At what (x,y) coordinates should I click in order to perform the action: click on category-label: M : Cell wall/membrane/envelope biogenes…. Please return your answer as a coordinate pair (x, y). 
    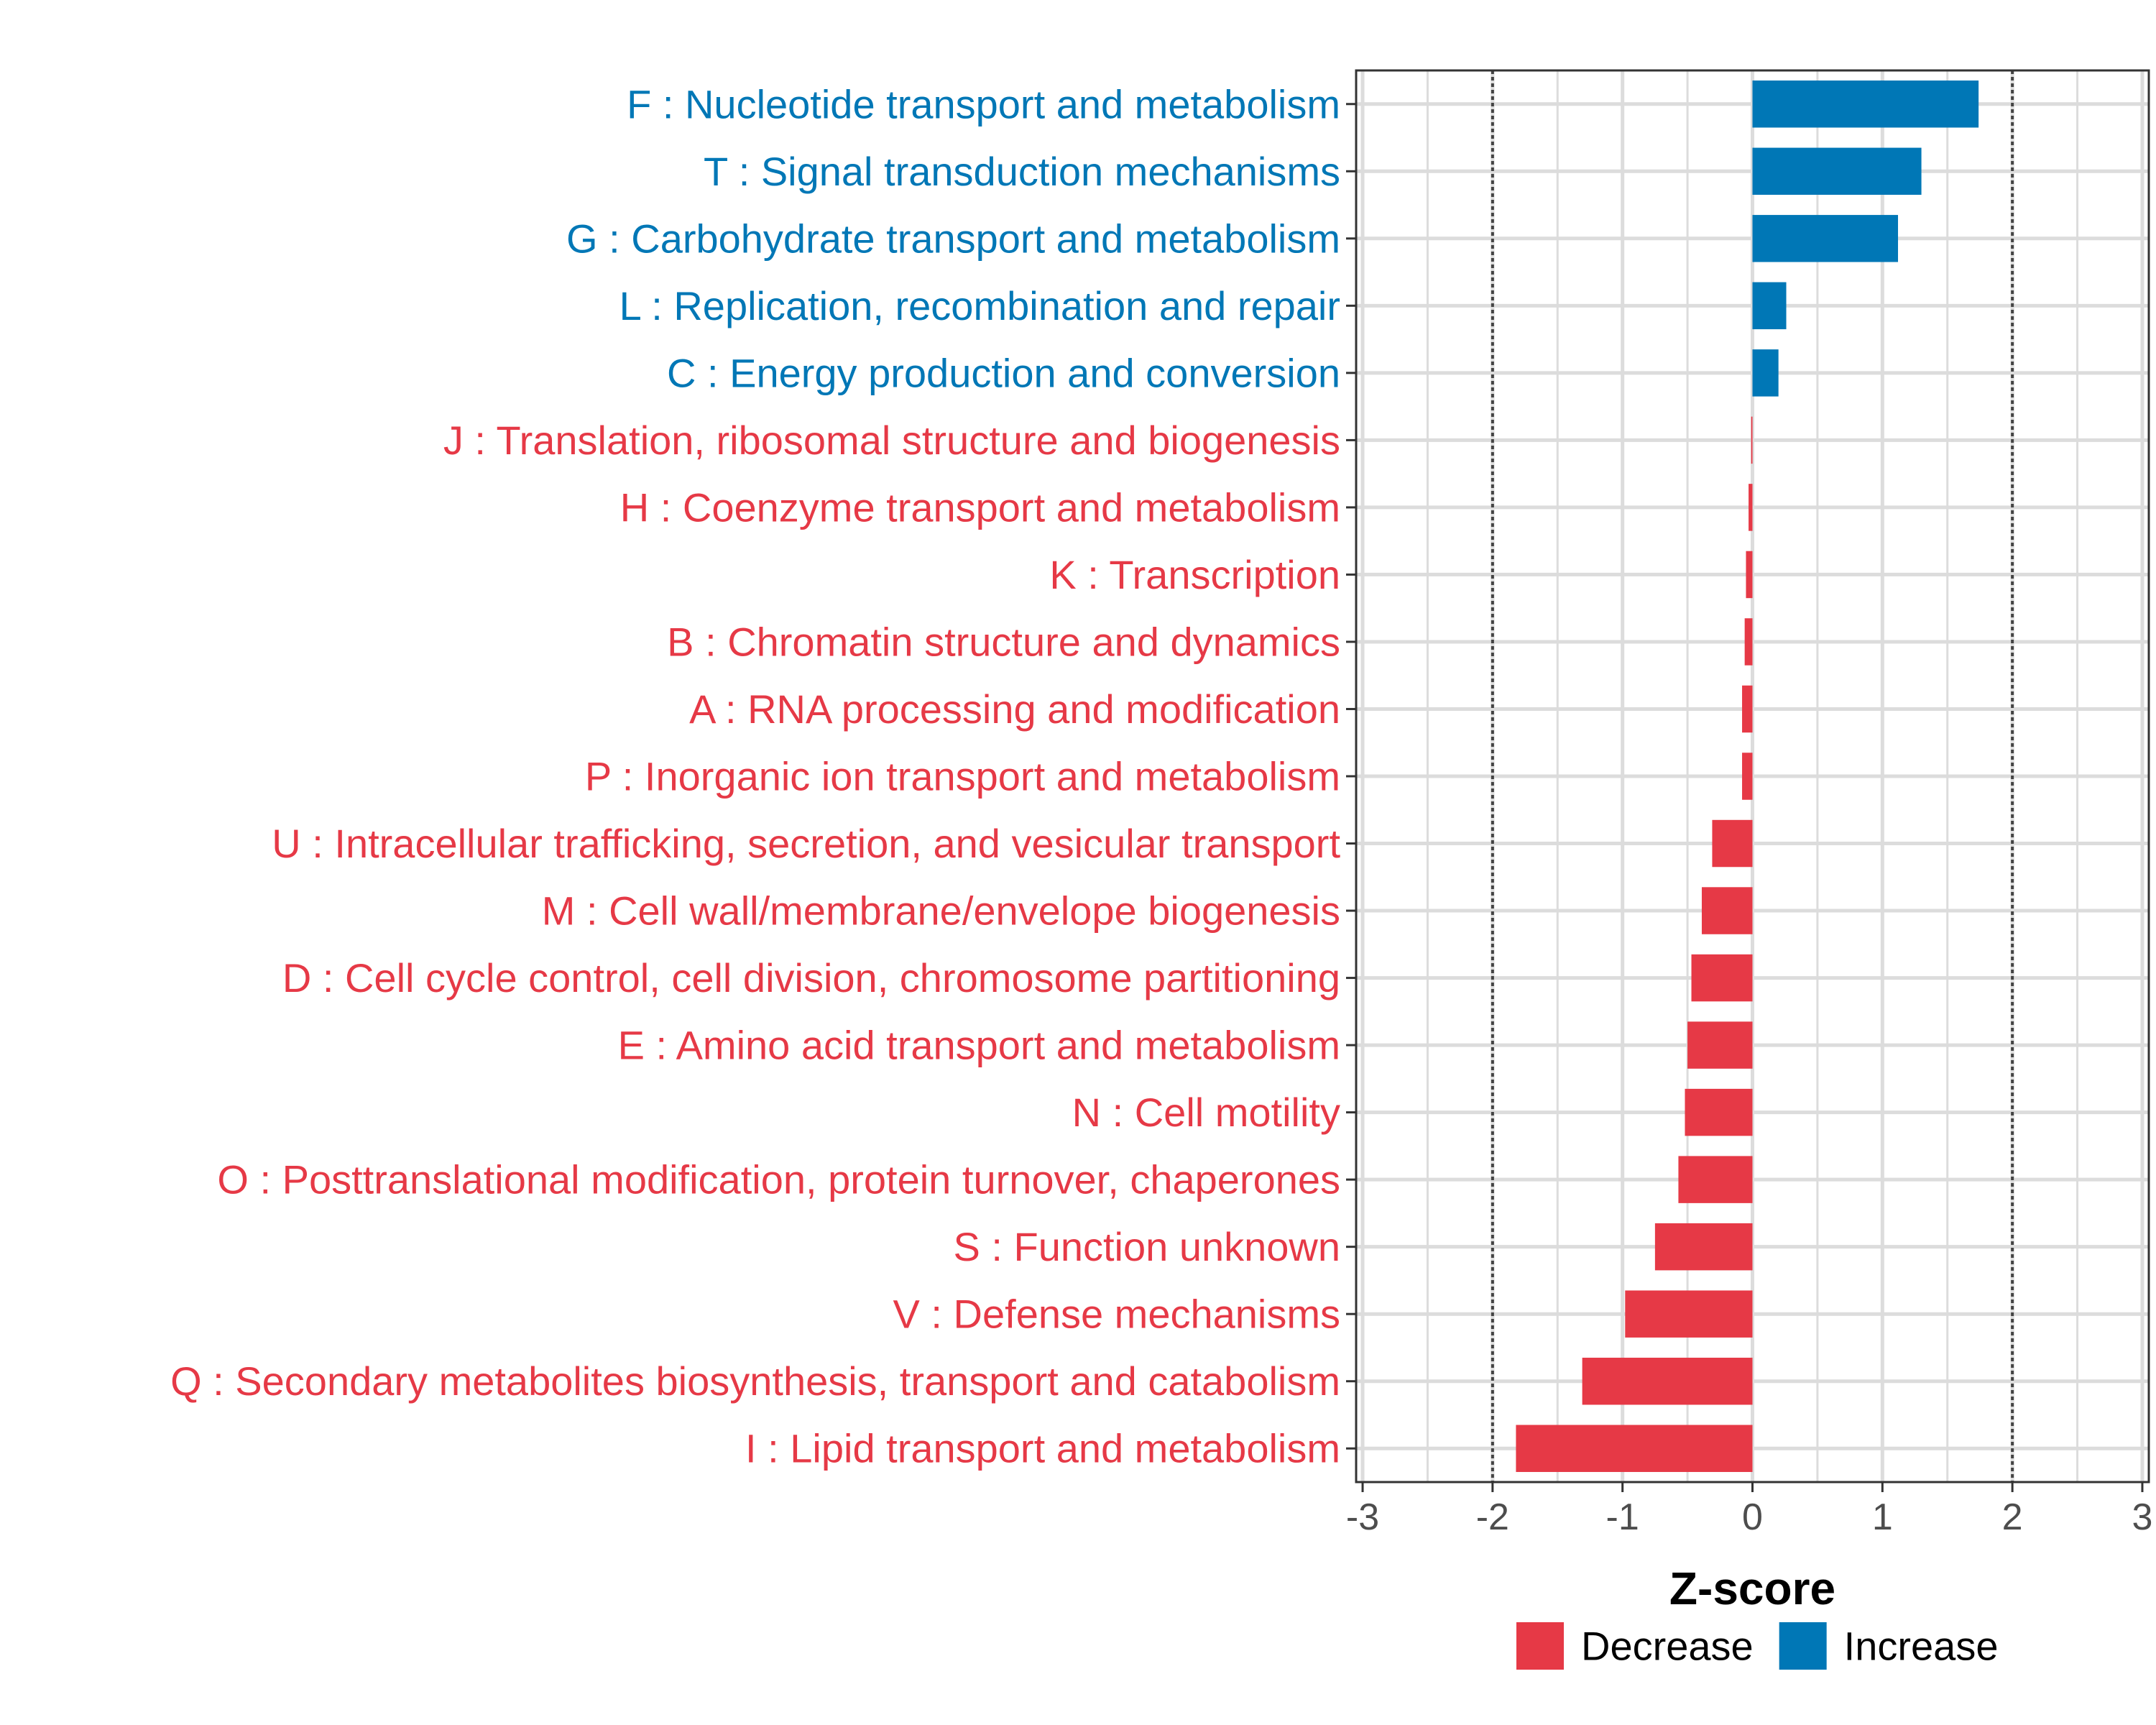
    Looking at the image, I should click on (941, 911).